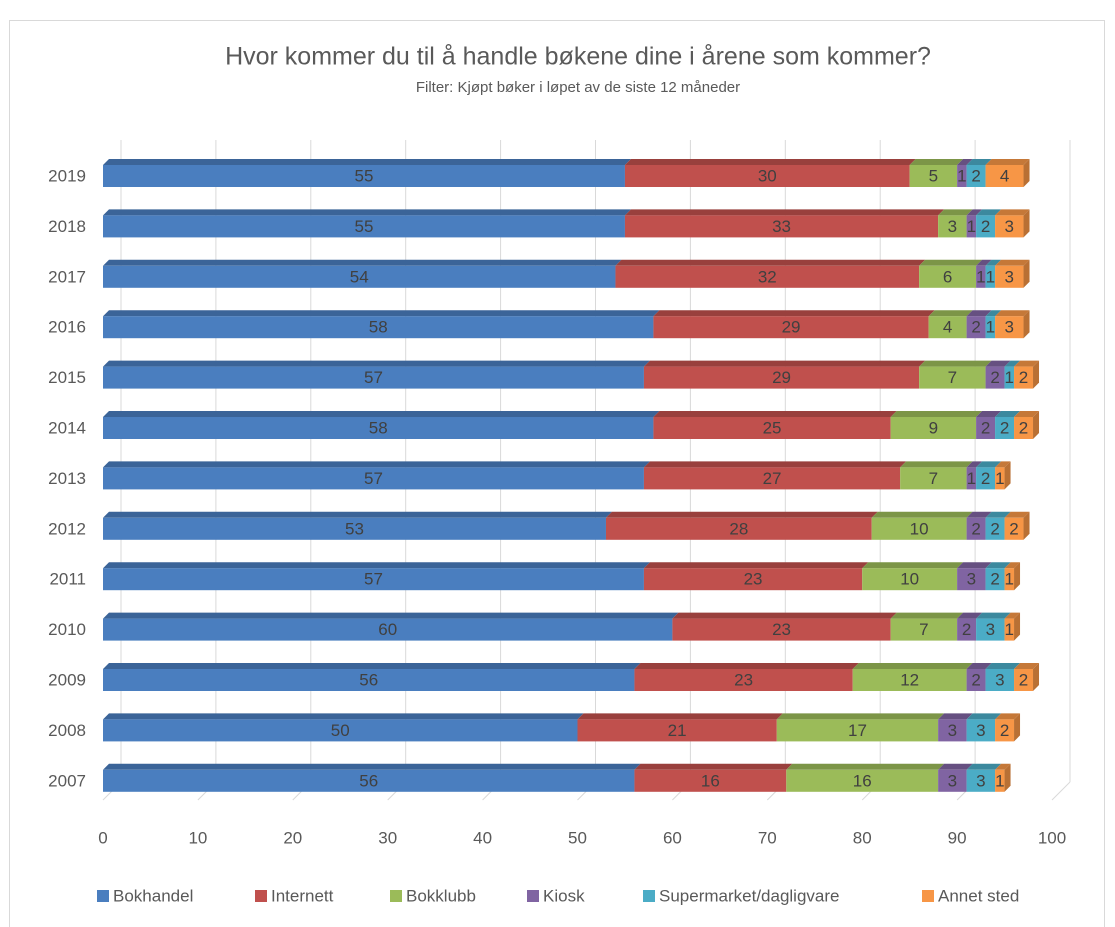 This screenshot has width=1115, height=927. I want to click on data-label: 17, so click(857, 730).